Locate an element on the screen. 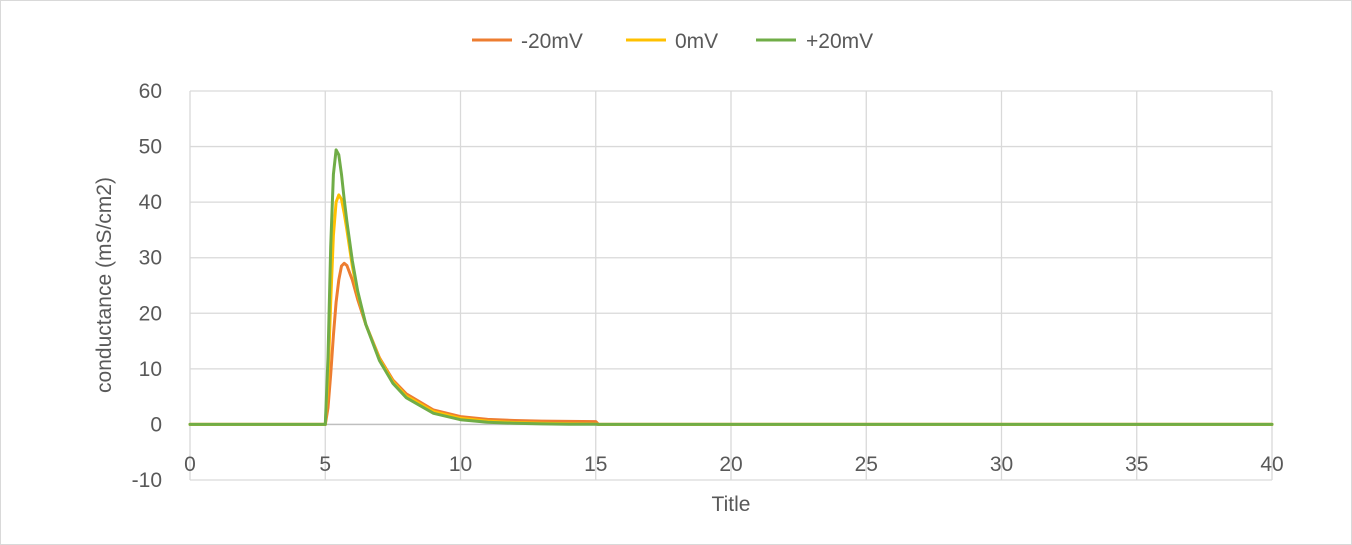 This screenshot has width=1352, height=545. legend-item: 0mV is located at coordinates (672, 41).